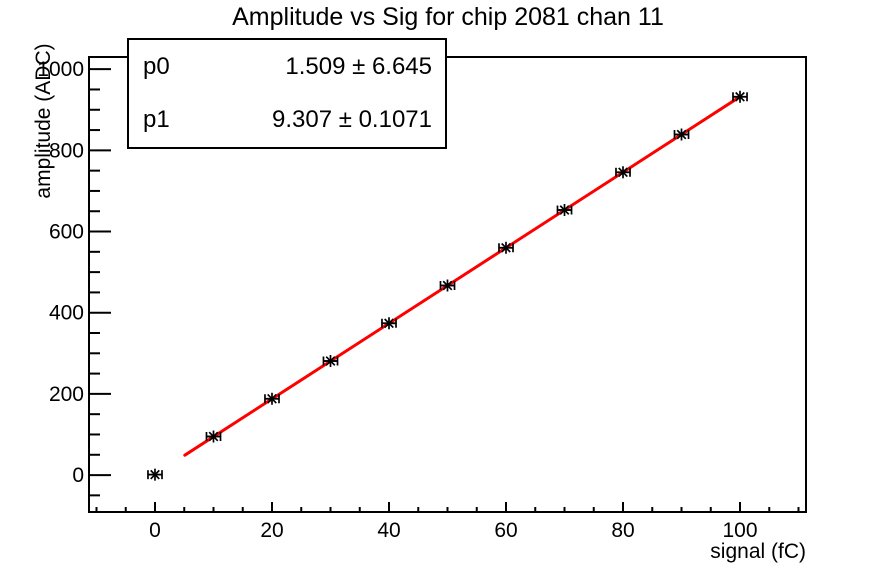 This screenshot has height=572, width=896. I want to click on y-axis-title: amplitude (ADC), so click(43, 121).